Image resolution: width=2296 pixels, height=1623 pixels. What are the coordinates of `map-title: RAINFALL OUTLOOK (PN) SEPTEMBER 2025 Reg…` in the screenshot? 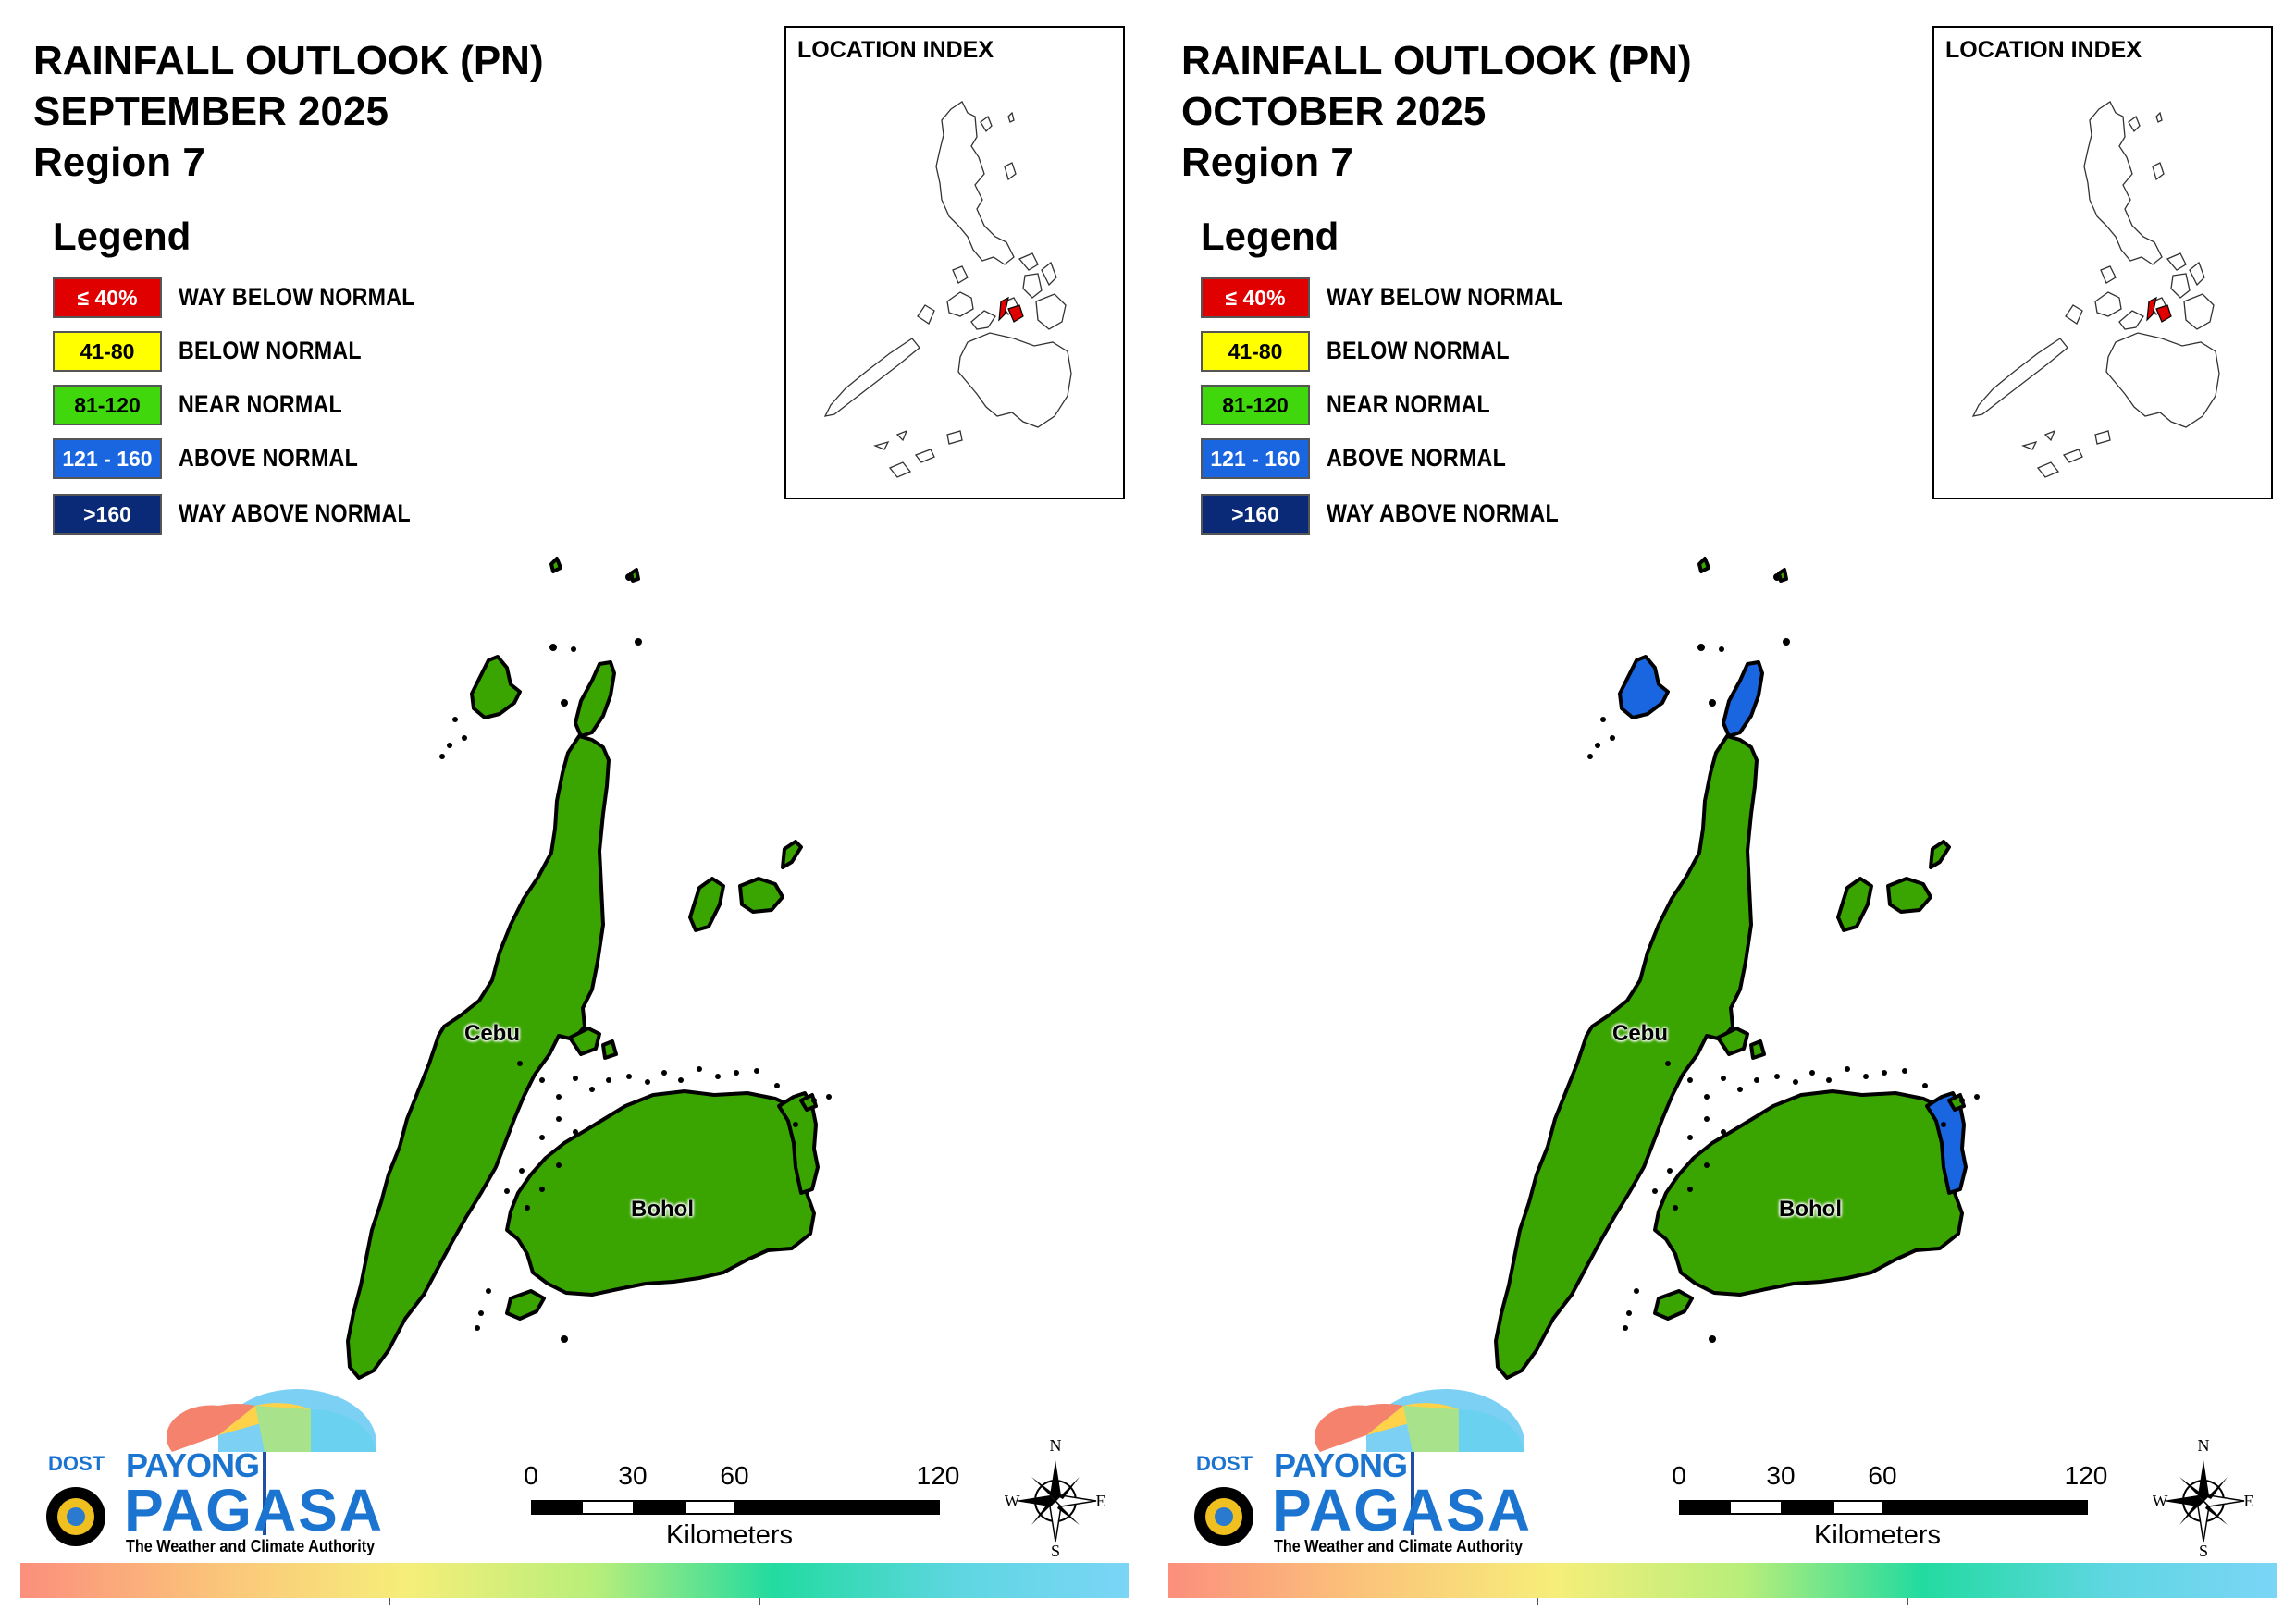 It's located at (288, 111).